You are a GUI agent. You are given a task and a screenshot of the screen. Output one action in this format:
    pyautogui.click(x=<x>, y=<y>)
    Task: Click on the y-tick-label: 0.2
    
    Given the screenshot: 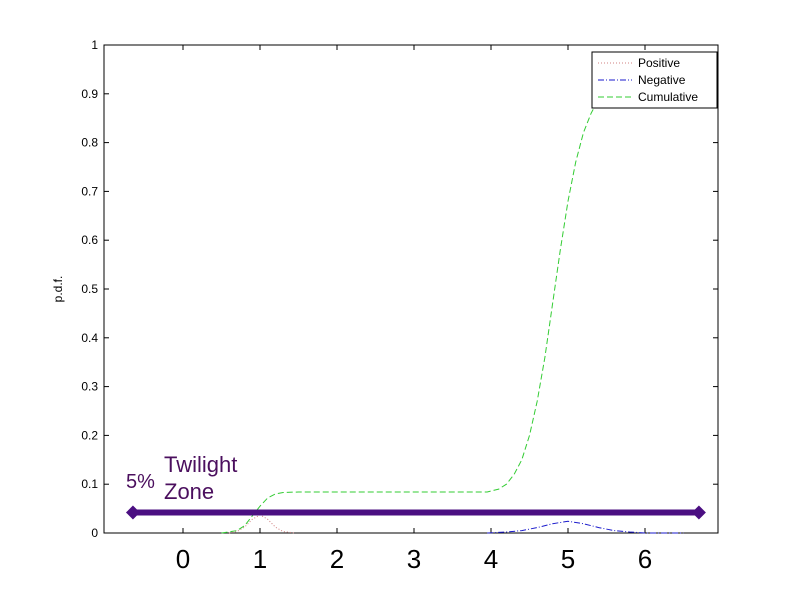 What is the action you would take?
    pyautogui.click(x=89, y=435)
    